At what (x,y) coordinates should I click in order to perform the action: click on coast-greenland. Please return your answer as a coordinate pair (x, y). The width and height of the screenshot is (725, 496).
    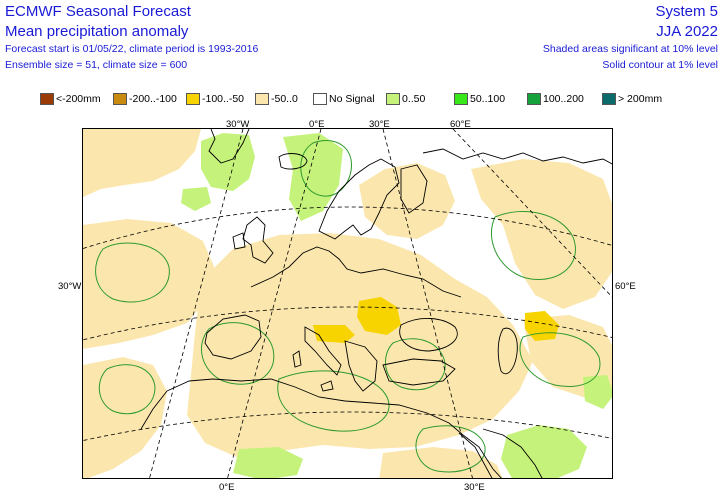
    Looking at the image, I should click on (229, 146).